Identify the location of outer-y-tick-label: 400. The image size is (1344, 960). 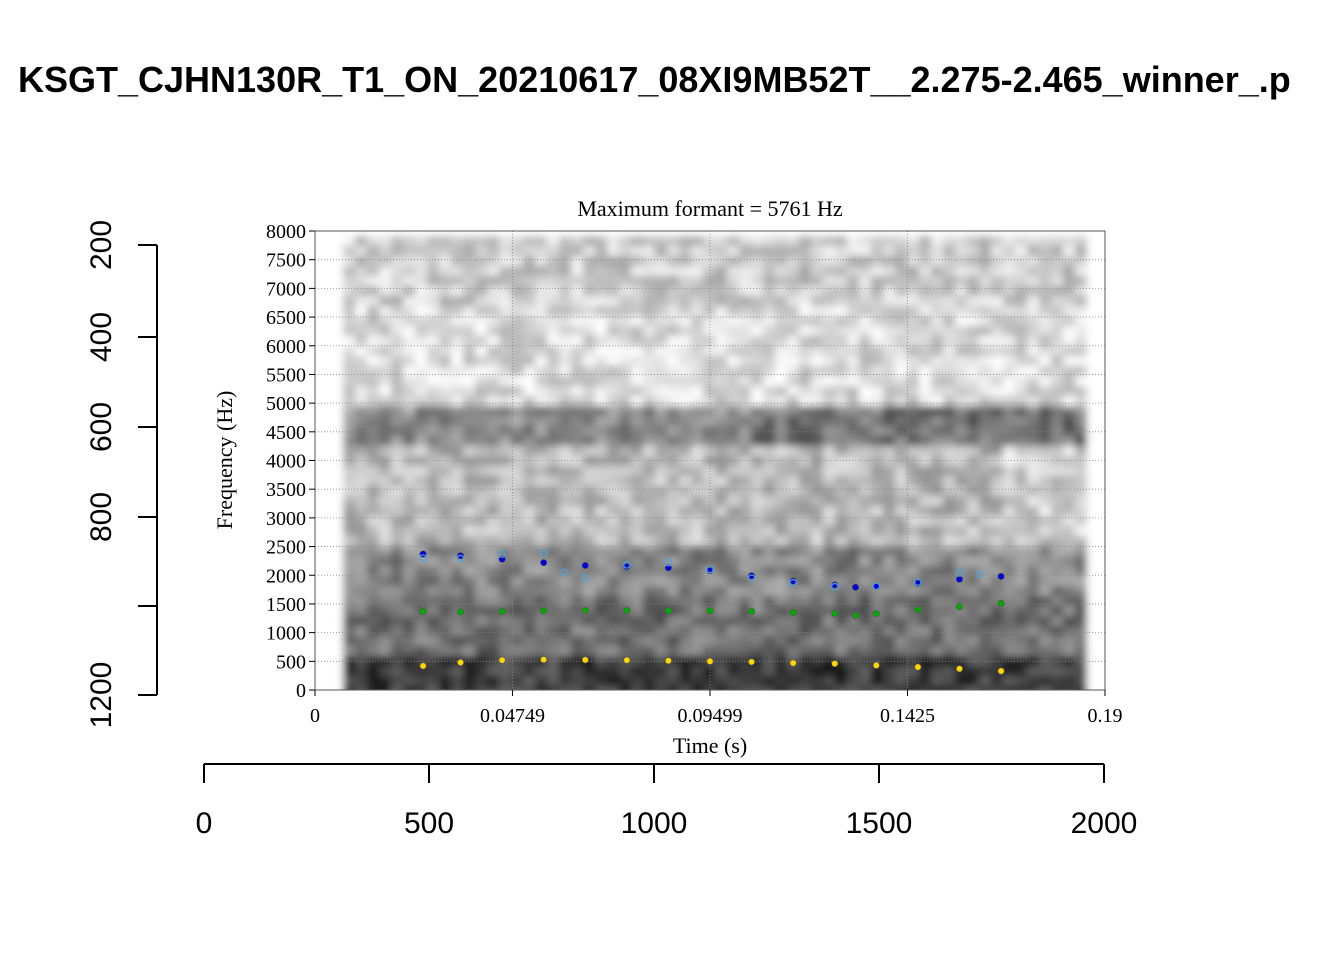
(101, 337).